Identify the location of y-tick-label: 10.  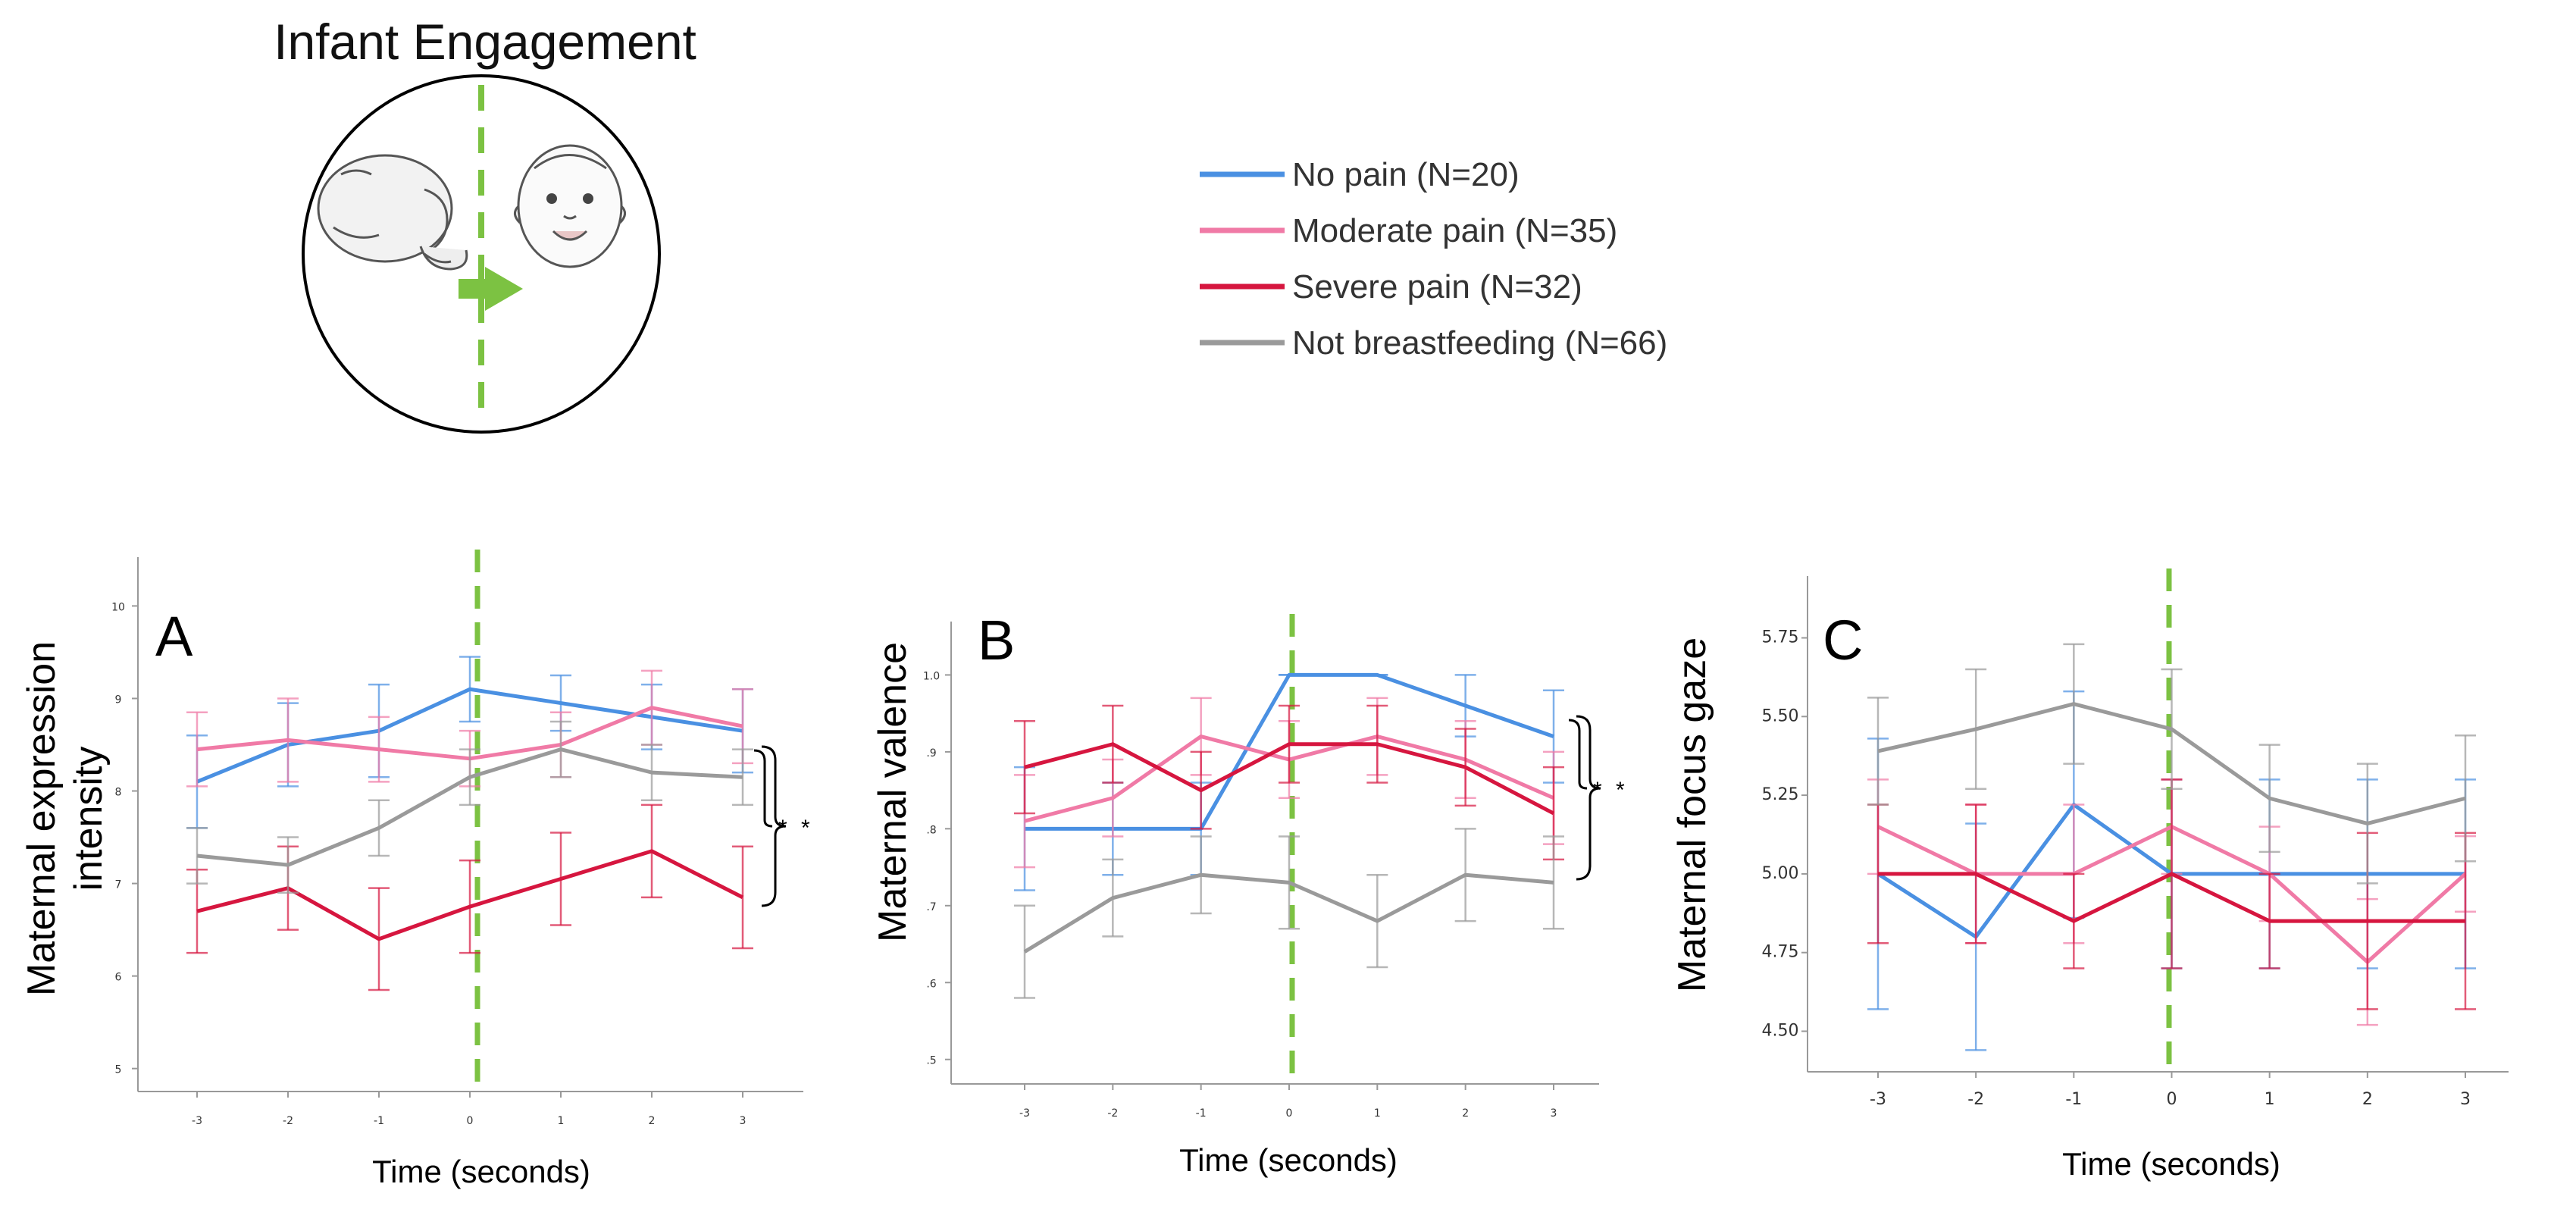
(118, 607).